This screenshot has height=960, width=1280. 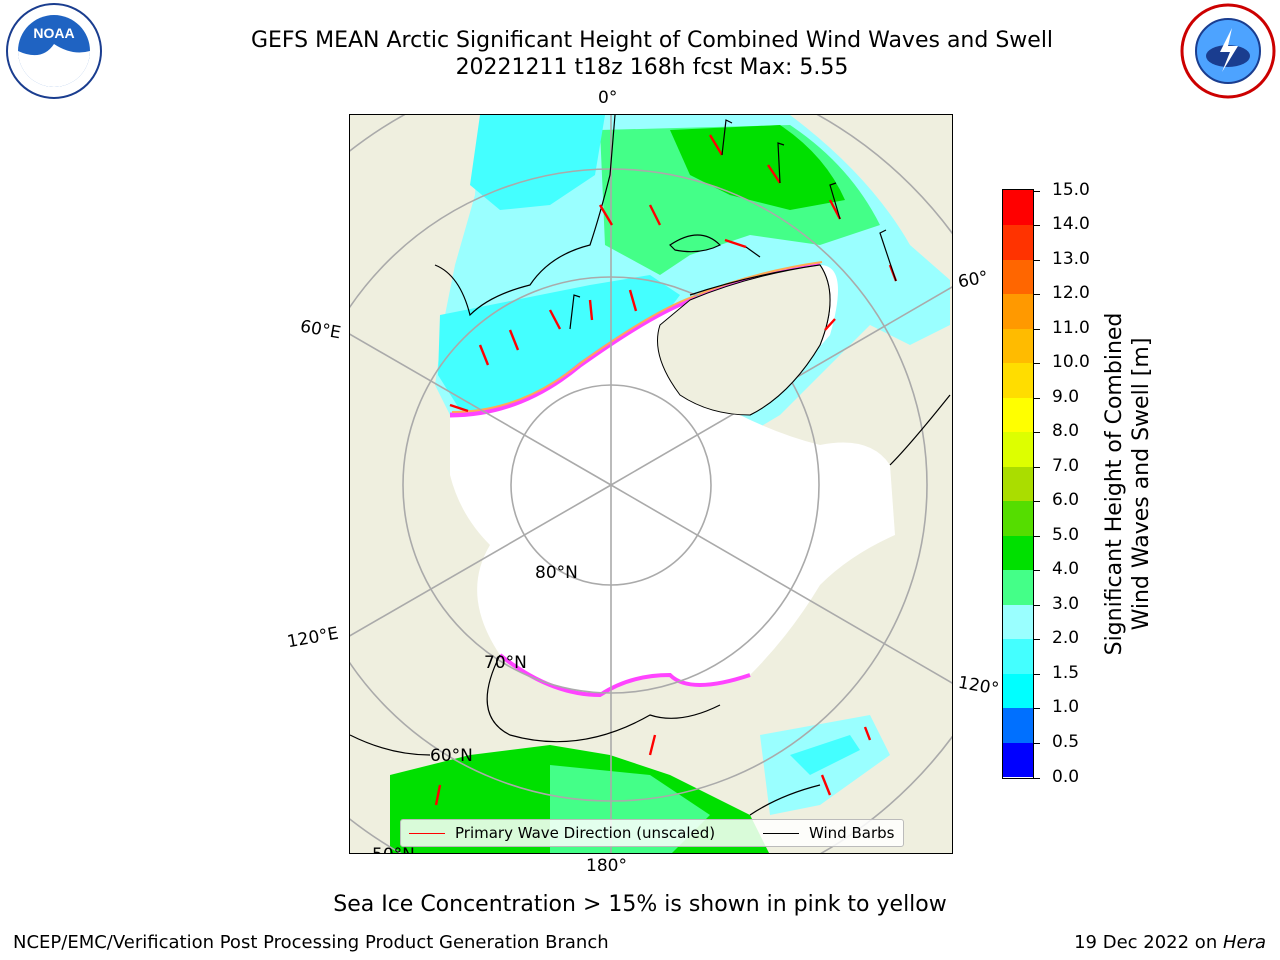 What do you see at coordinates (1071, 327) in the screenshot?
I see `colorbar-tick-label: 11.0` at bounding box center [1071, 327].